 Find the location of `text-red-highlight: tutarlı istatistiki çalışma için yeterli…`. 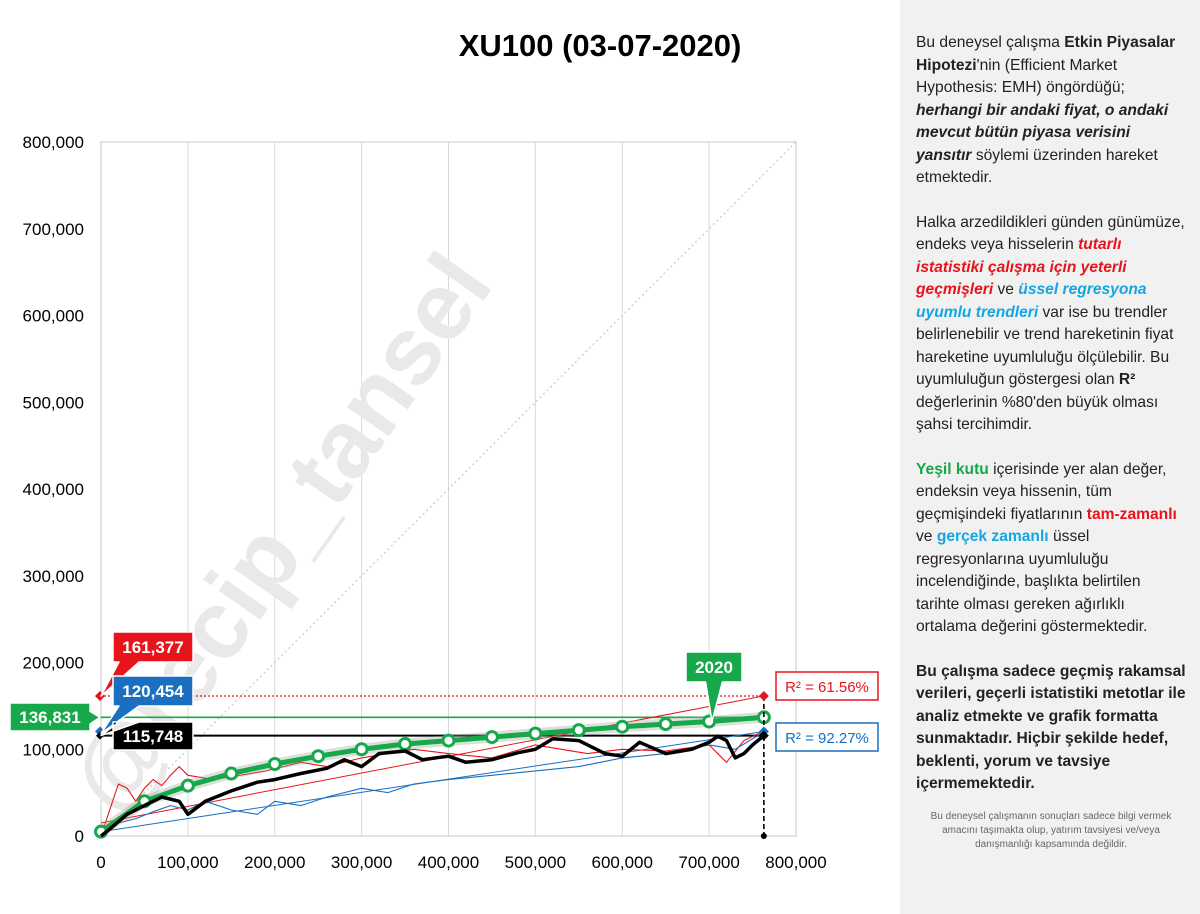

text-red-highlight: tutarlı istatistiki çalışma için yeterli… is located at coordinates (1021, 267).